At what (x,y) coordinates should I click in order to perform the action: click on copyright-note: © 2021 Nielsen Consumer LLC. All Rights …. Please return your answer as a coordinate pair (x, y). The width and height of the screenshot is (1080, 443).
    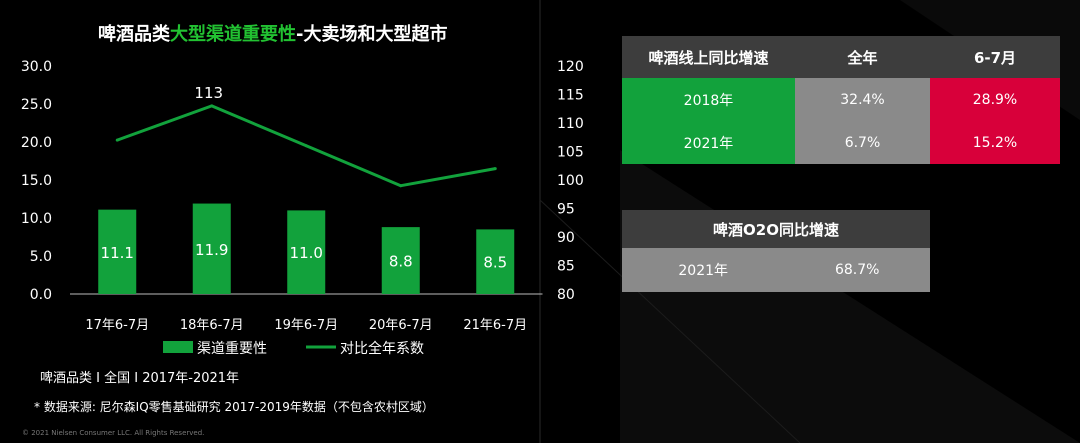
    Looking at the image, I should click on (113, 433).